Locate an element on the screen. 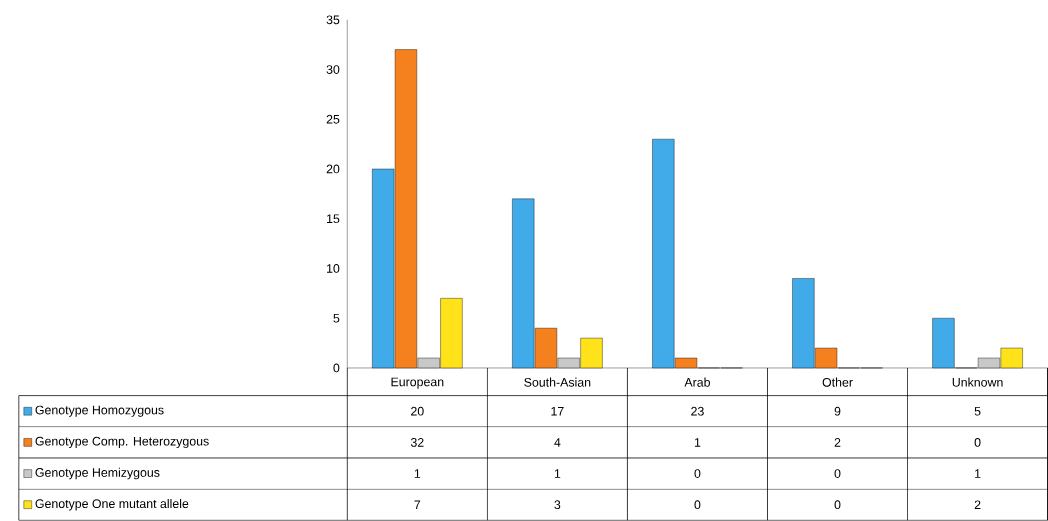 This screenshot has height=521, width=1048. data-label: 7 is located at coordinates (417, 505).